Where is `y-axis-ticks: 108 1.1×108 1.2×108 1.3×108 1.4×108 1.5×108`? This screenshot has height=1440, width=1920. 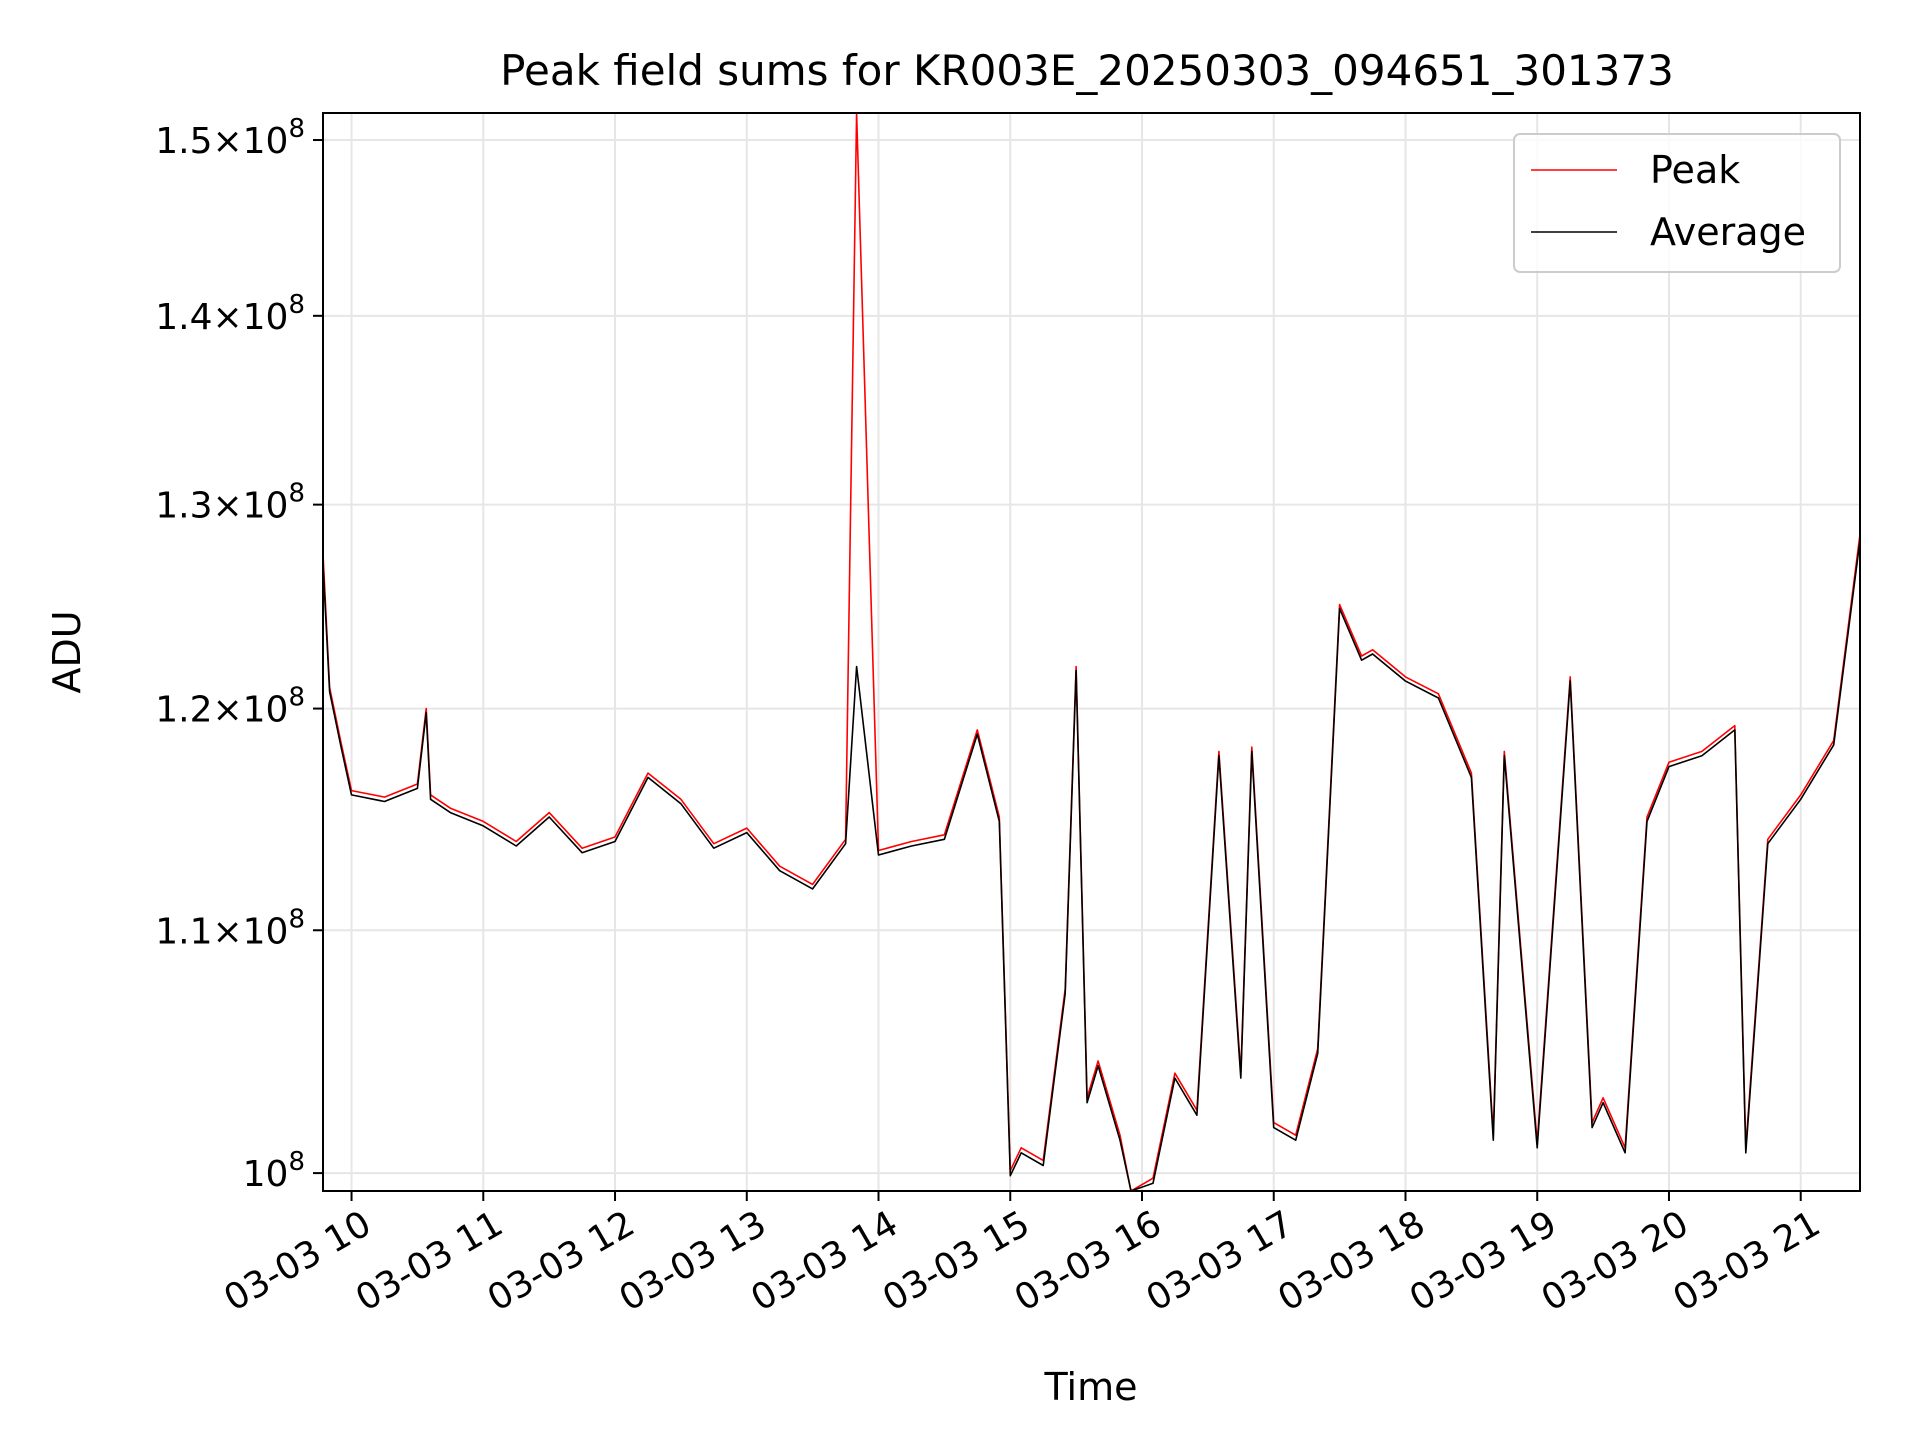 y-axis-ticks: 108 1.1×108 1.2×108 1.3×108 1.4×108 1.5×108 is located at coordinates (239, 654).